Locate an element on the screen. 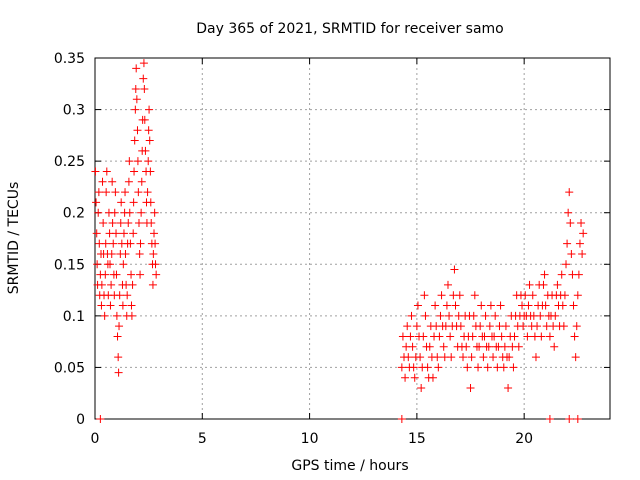  y-tick-label: 0.2 is located at coordinates (74, 214).